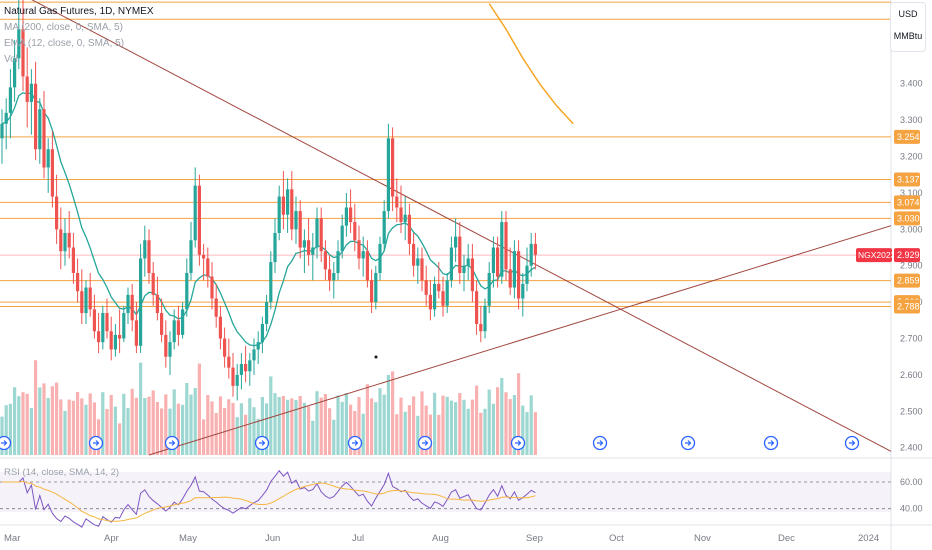  What do you see at coordinates (911, 266) in the screenshot?
I see `price-axis-label: 2.900` at bounding box center [911, 266].